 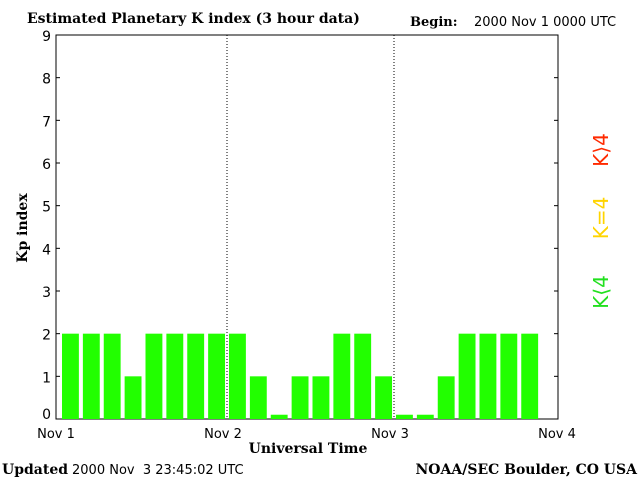 What do you see at coordinates (434, 22) in the screenshot?
I see `begin-label: Begin:` at bounding box center [434, 22].